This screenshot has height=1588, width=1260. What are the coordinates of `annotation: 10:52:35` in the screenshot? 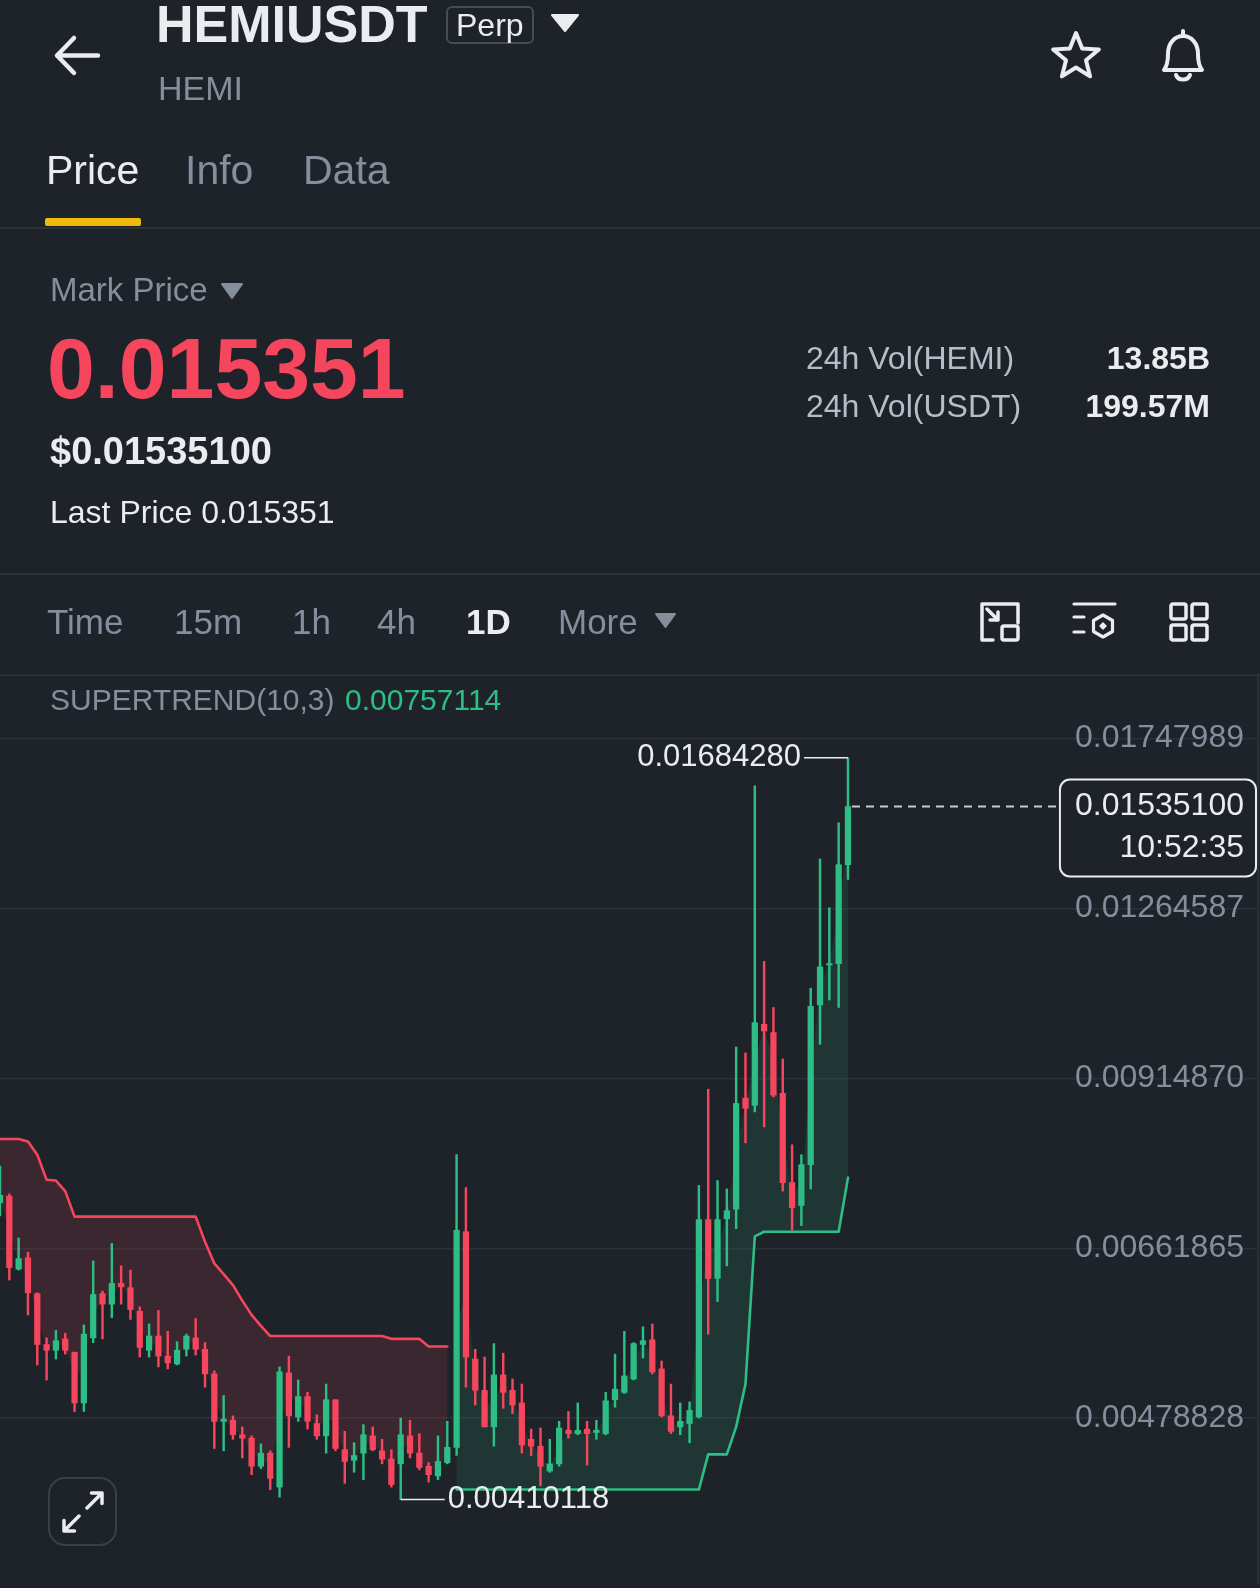 It's located at (1181, 846).